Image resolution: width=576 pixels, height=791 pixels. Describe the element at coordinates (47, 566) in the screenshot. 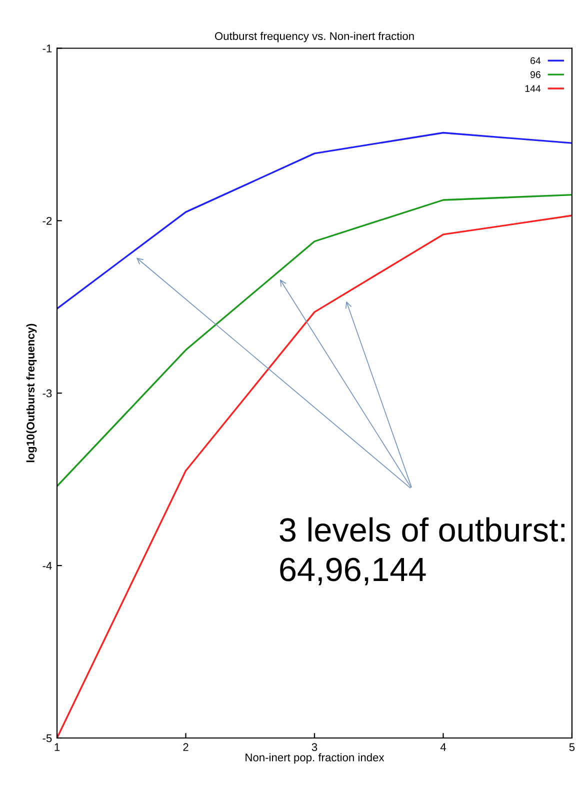

I see `y-tick-label: -4` at that location.